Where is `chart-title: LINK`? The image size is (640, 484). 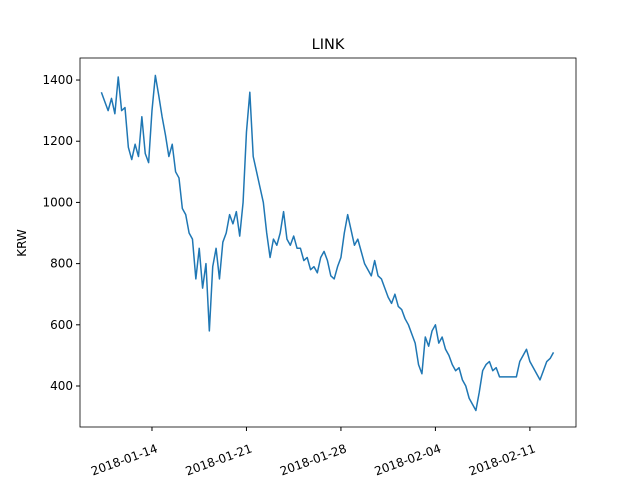 chart-title: LINK is located at coordinates (328, 45).